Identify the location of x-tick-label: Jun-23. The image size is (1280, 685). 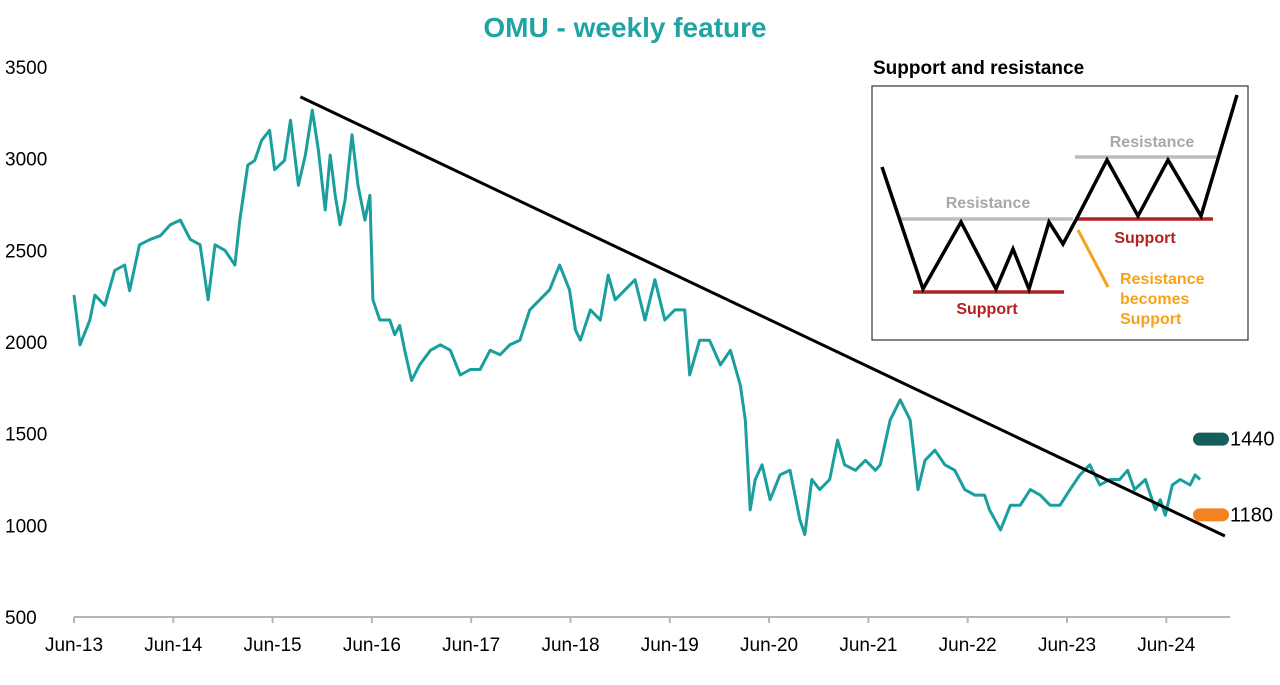
(1067, 645).